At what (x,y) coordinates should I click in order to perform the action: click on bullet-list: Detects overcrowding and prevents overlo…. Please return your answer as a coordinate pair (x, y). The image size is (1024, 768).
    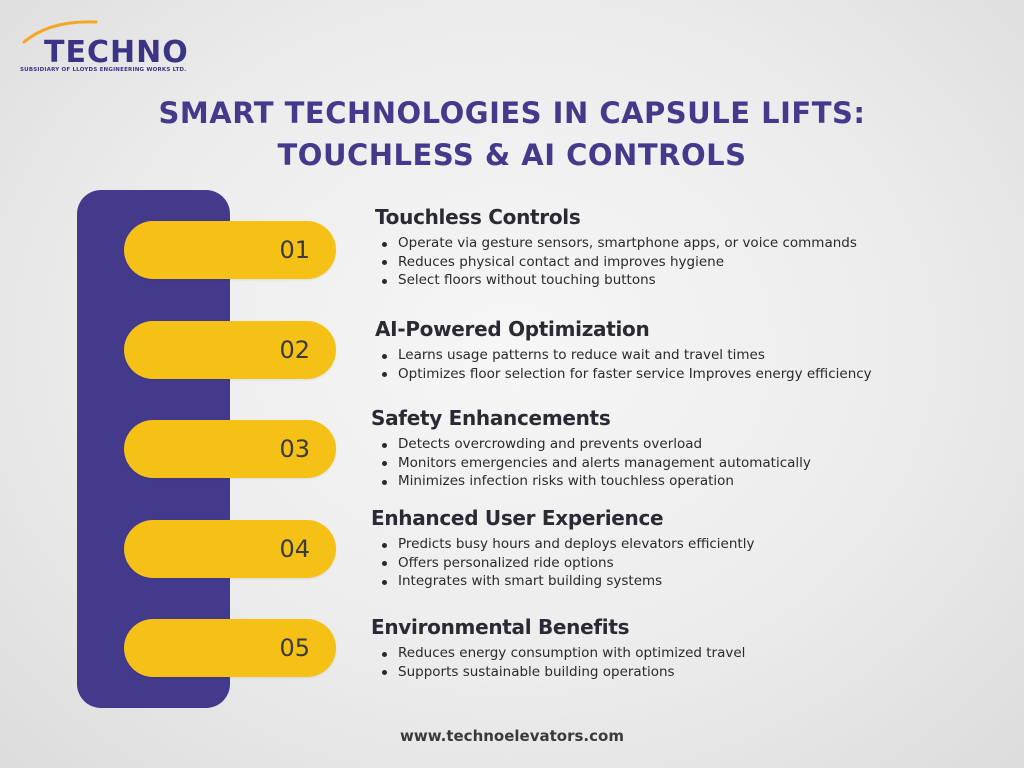
    Looking at the image, I should click on (591, 463).